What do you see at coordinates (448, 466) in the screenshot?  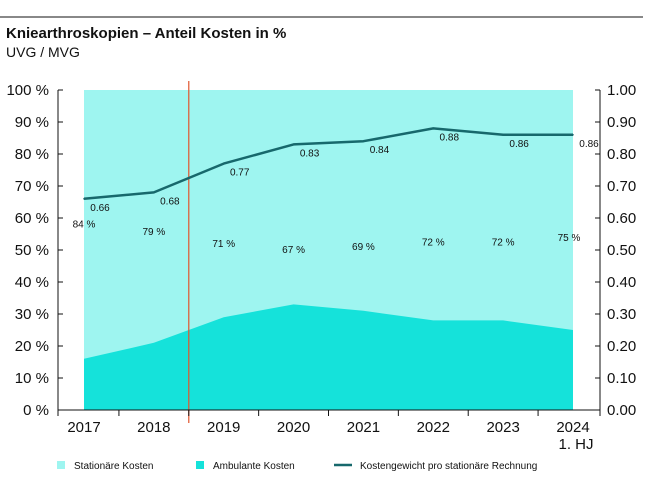 I see `legend-label-kostengewicht: Kostengewicht pro stationäre Rechnung` at bounding box center [448, 466].